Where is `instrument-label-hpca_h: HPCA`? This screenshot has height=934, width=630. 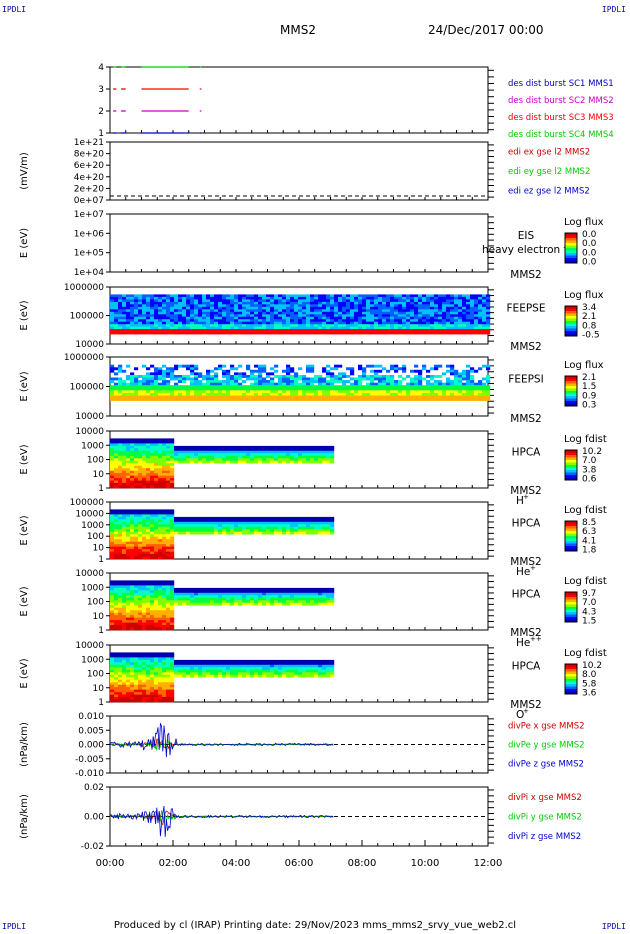
instrument-label-hpca_h: HPCA is located at coordinates (527, 453).